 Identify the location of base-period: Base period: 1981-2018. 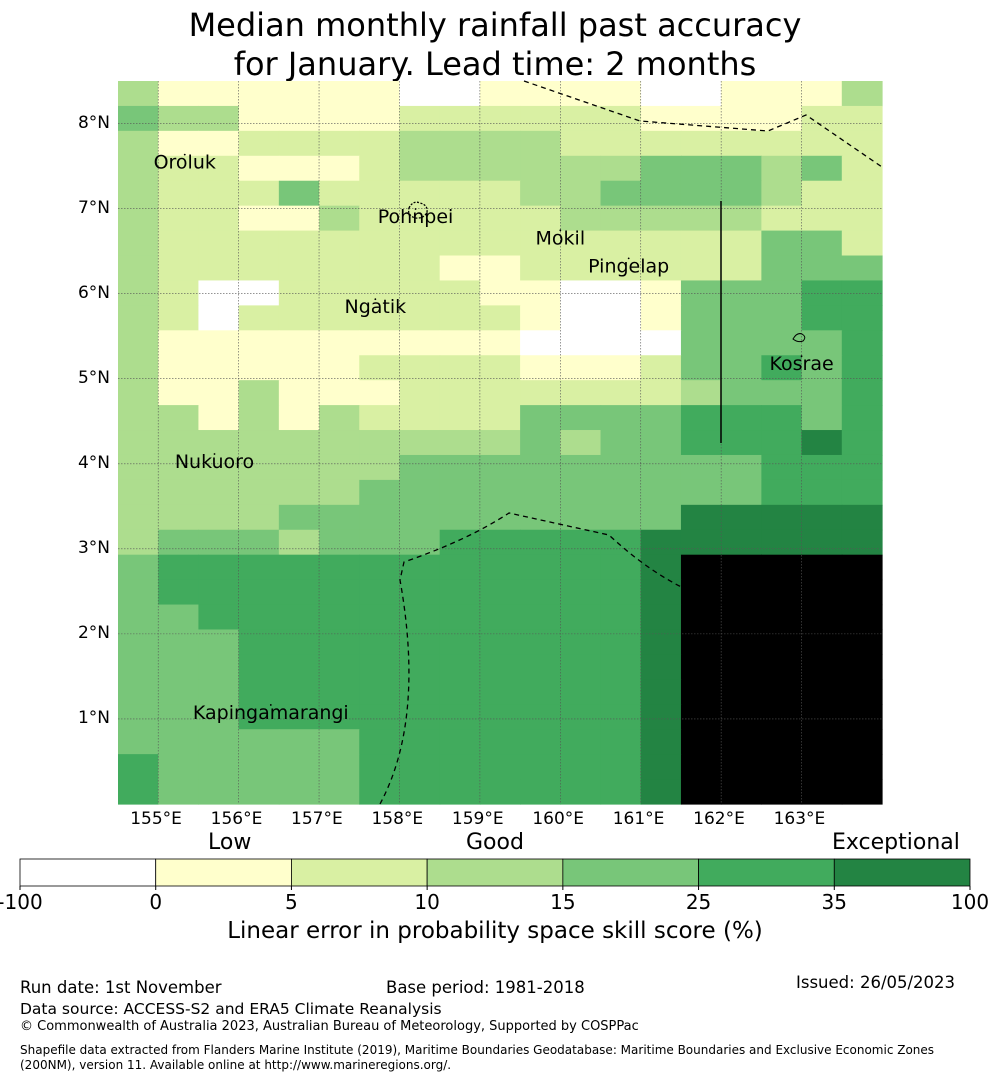
(485, 987).